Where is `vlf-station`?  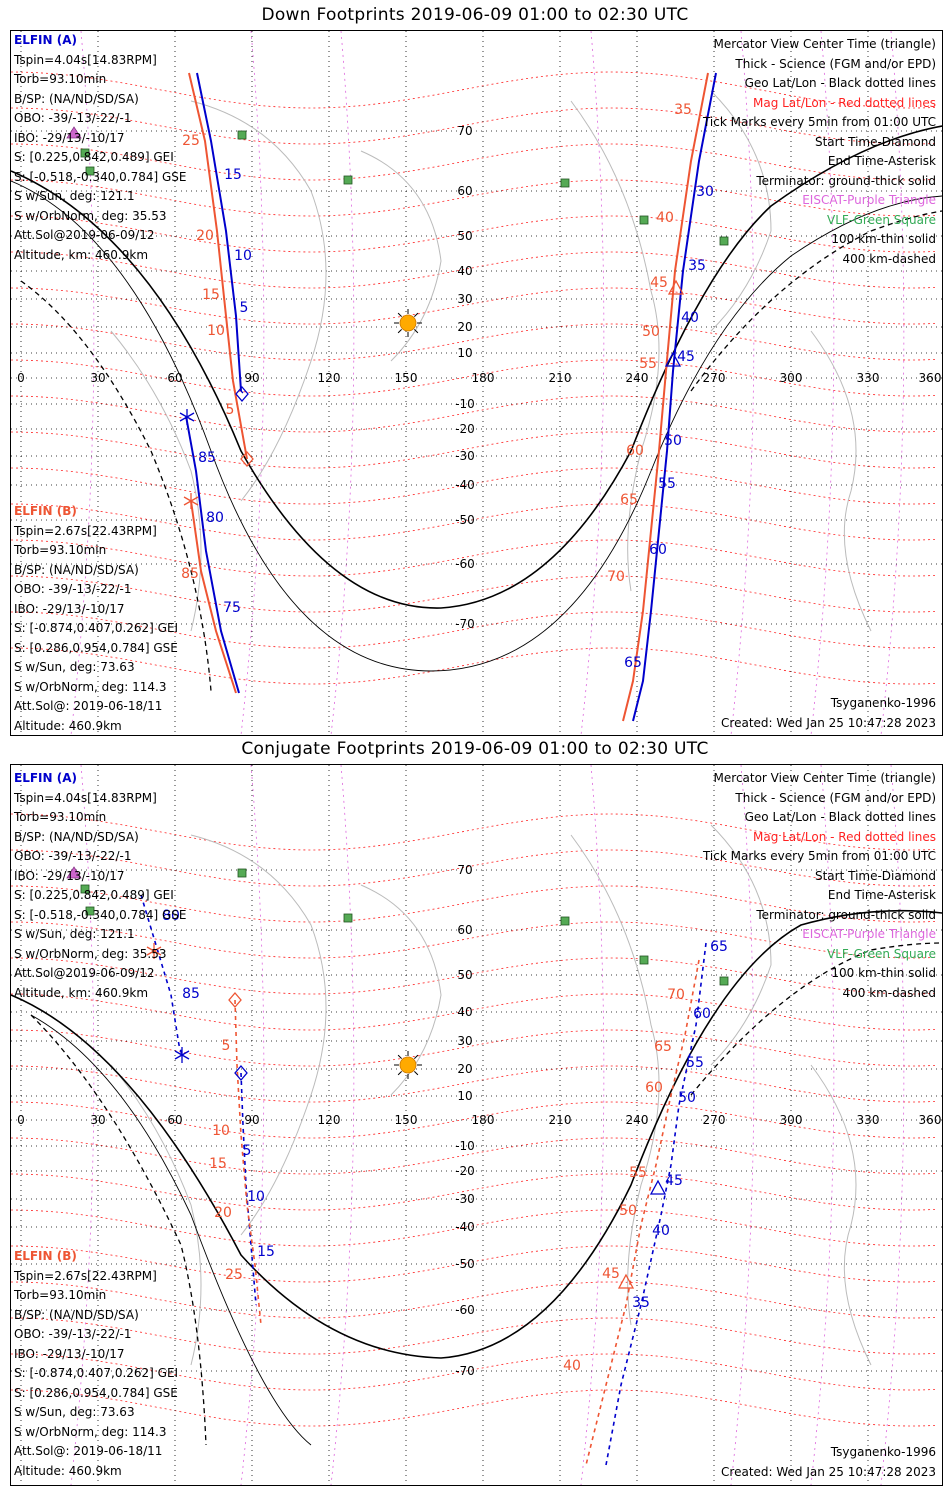
vlf-station is located at coordinates (242, 135).